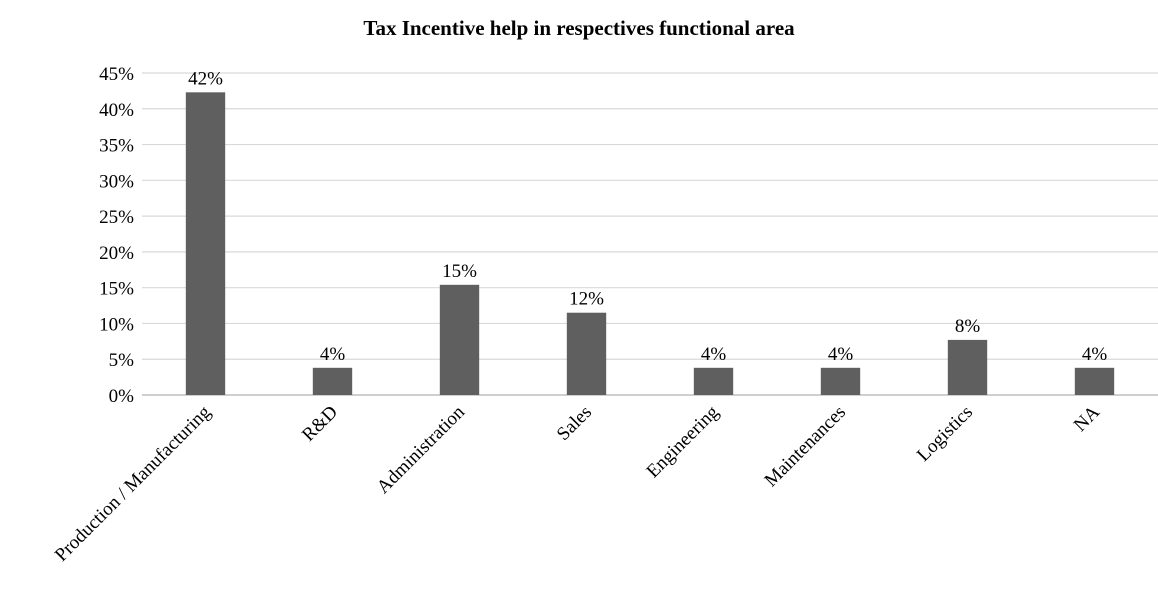  Describe the element at coordinates (116, 253) in the screenshot. I see `y-tick-label: 20%` at that location.